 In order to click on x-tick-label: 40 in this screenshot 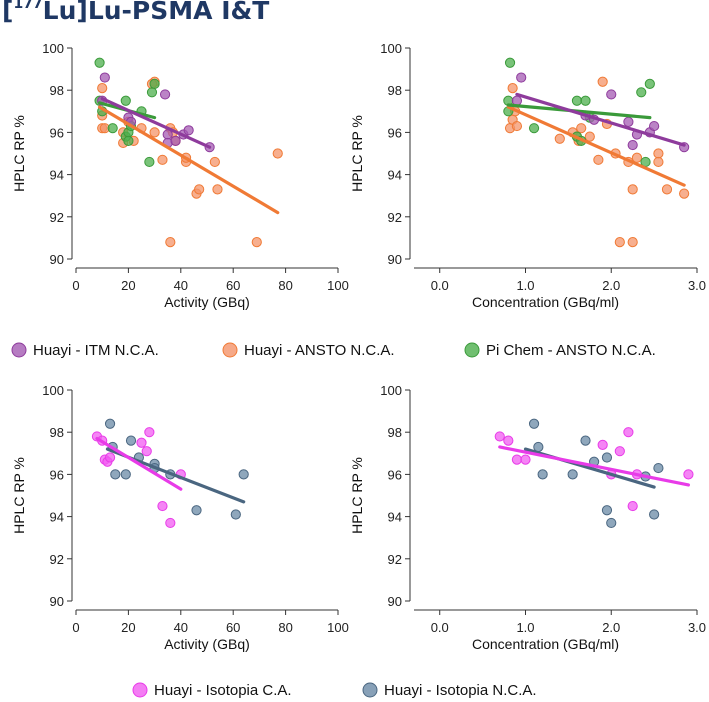, I will do `click(181, 627)`.